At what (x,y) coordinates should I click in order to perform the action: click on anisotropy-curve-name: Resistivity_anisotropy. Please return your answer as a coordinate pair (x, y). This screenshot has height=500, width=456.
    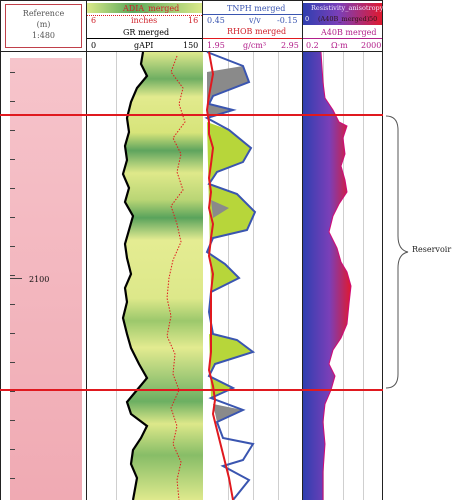
    Looking at the image, I should click on (347, 8).